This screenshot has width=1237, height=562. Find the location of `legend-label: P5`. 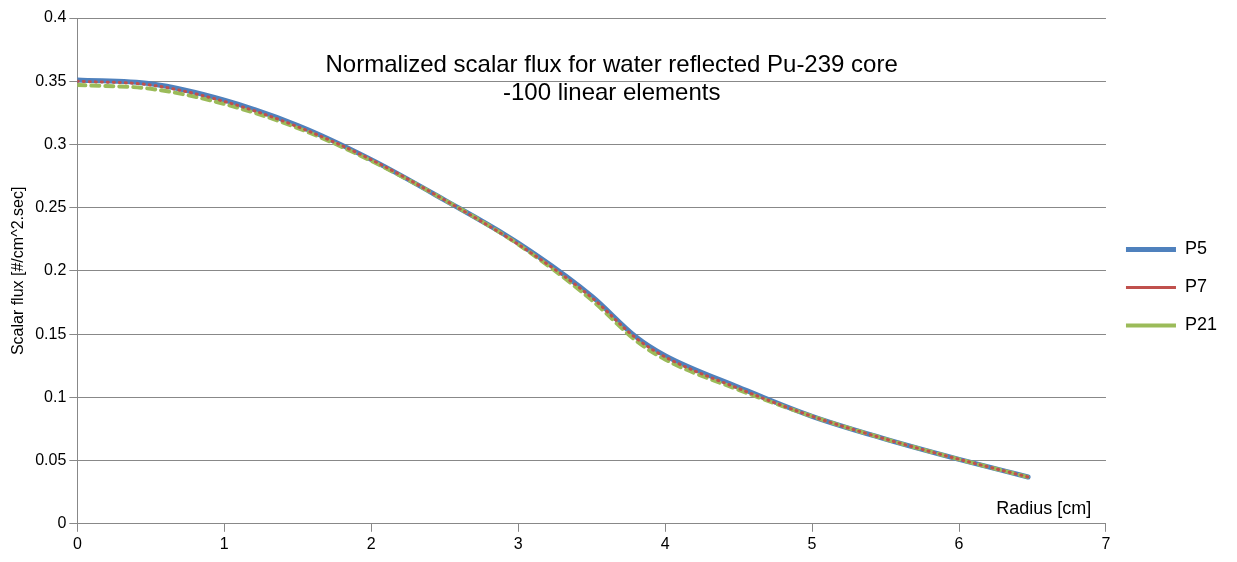

legend-label: P5 is located at coordinates (1195, 248).